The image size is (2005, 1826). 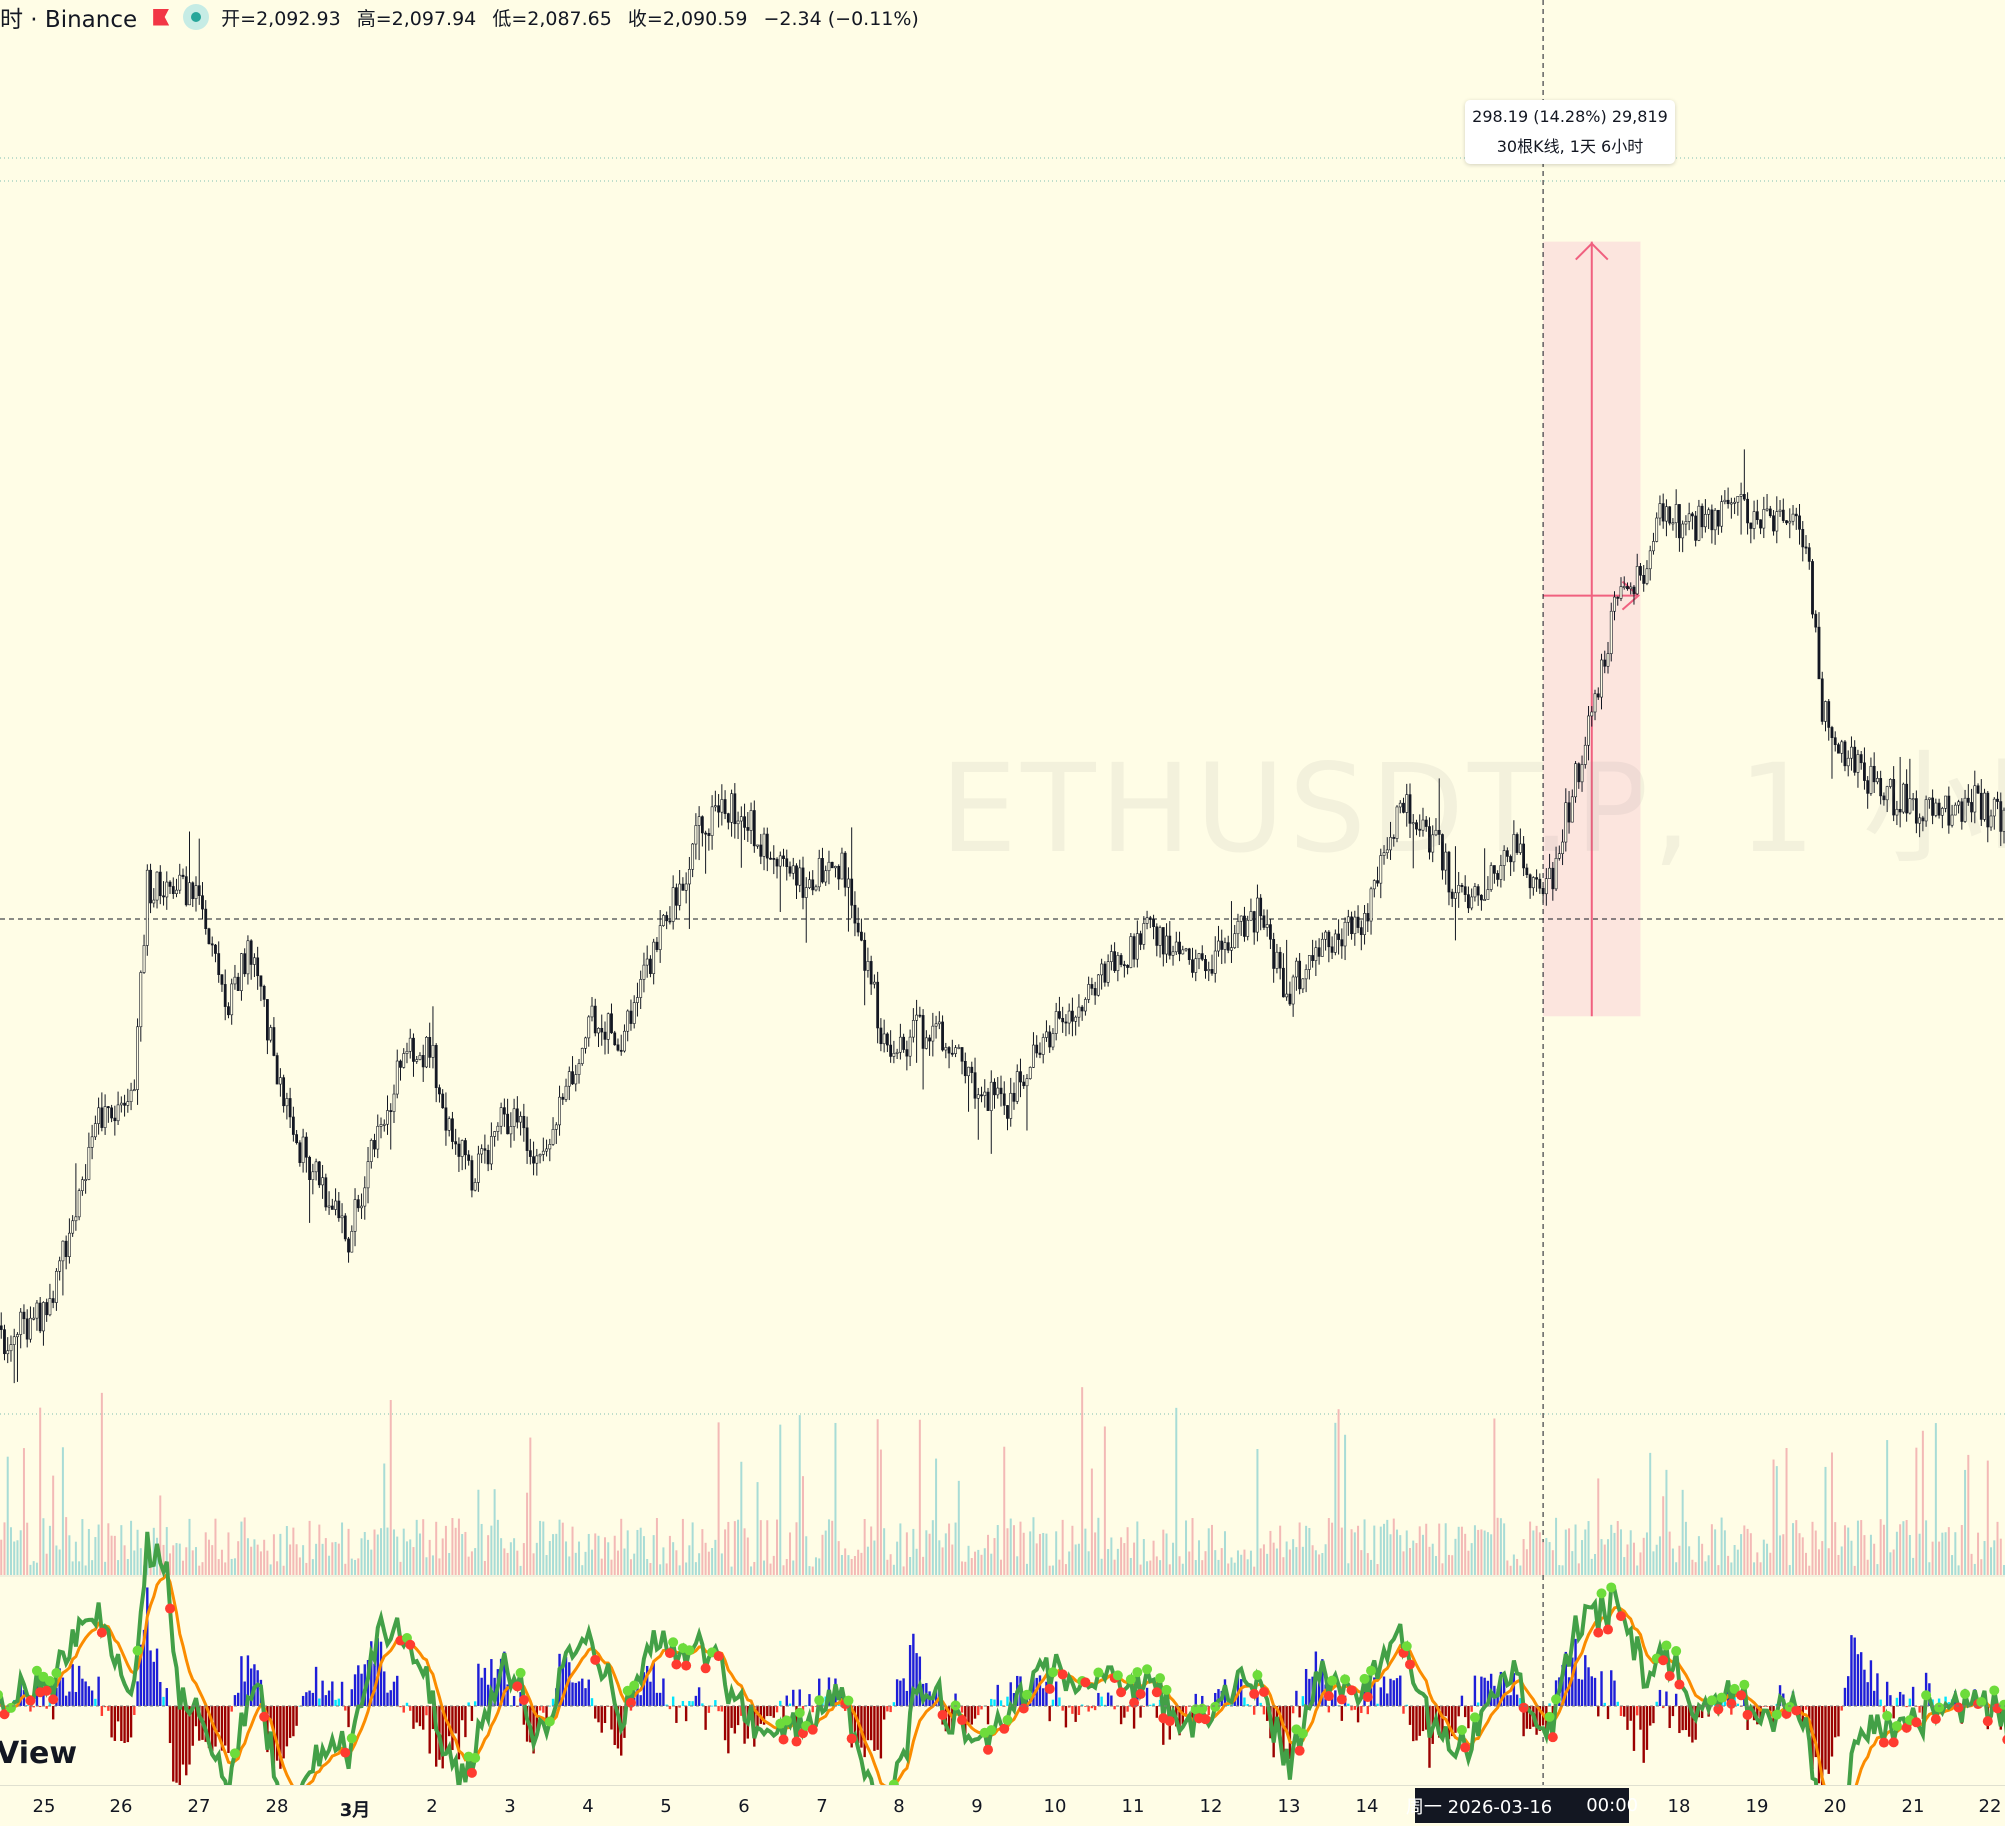 What do you see at coordinates (1002, 1805) in the screenshot?
I see `time-axis: 25 26 27 28 3月 2 3 4 5 6 7 8 9 10 11 12 13 14 18 19 20 21 22` at bounding box center [1002, 1805].